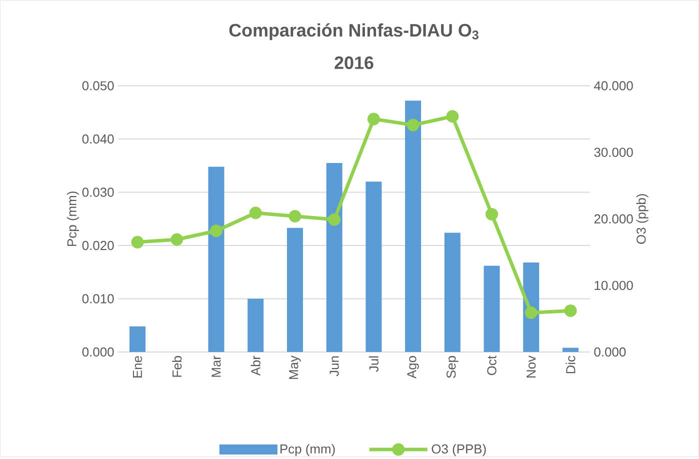 The height and width of the screenshot is (459, 699). What do you see at coordinates (459, 450) in the screenshot?
I see `legend-label: O3 (PPB)` at bounding box center [459, 450].